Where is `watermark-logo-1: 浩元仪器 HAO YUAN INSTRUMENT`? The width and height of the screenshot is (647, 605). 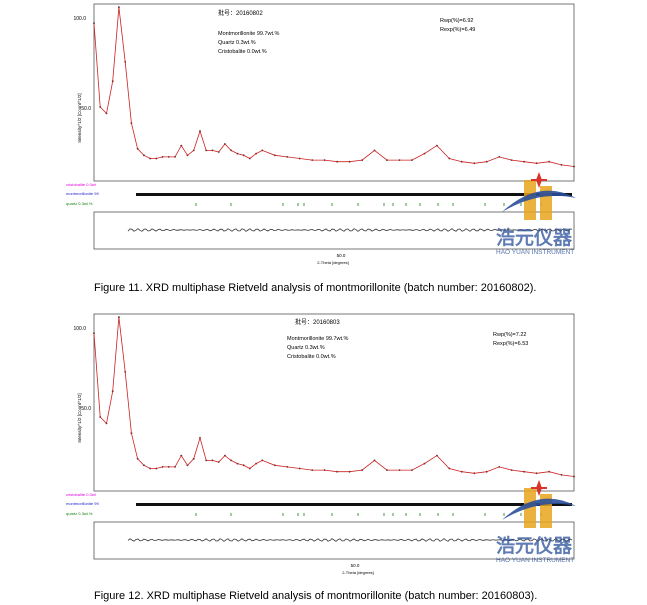
watermark-logo-1: 浩元仪器 HAO YUAN INSTRUMENT is located at coordinates (539, 218).